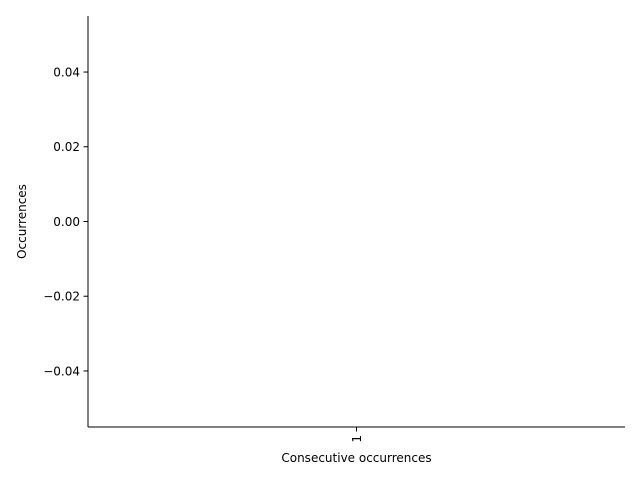  Describe the element at coordinates (66, 147) in the screenshot. I see `y-tick-label: 0.02` at that location.